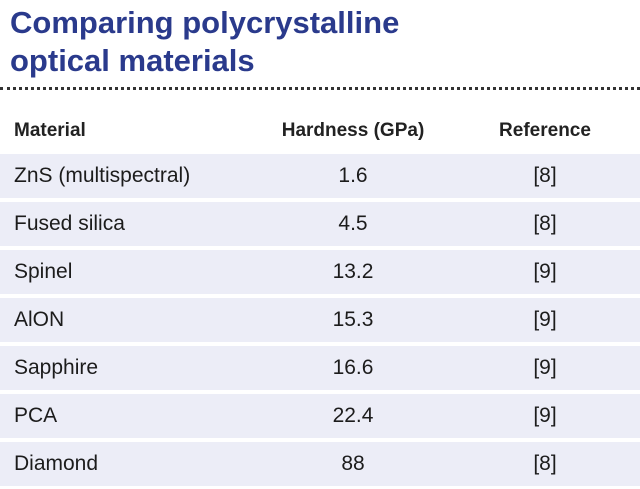 This screenshot has width=640, height=489. I want to click on dotted-divider, so click(320, 88).